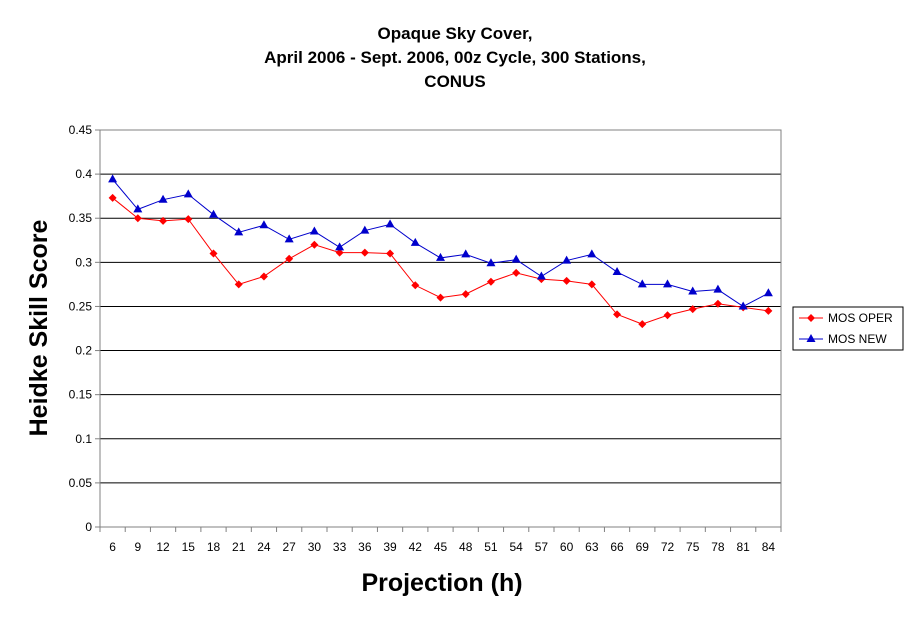 The image size is (911, 623). What do you see at coordinates (81, 395) in the screenshot?
I see `y-tick-label: 0.15` at bounding box center [81, 395].